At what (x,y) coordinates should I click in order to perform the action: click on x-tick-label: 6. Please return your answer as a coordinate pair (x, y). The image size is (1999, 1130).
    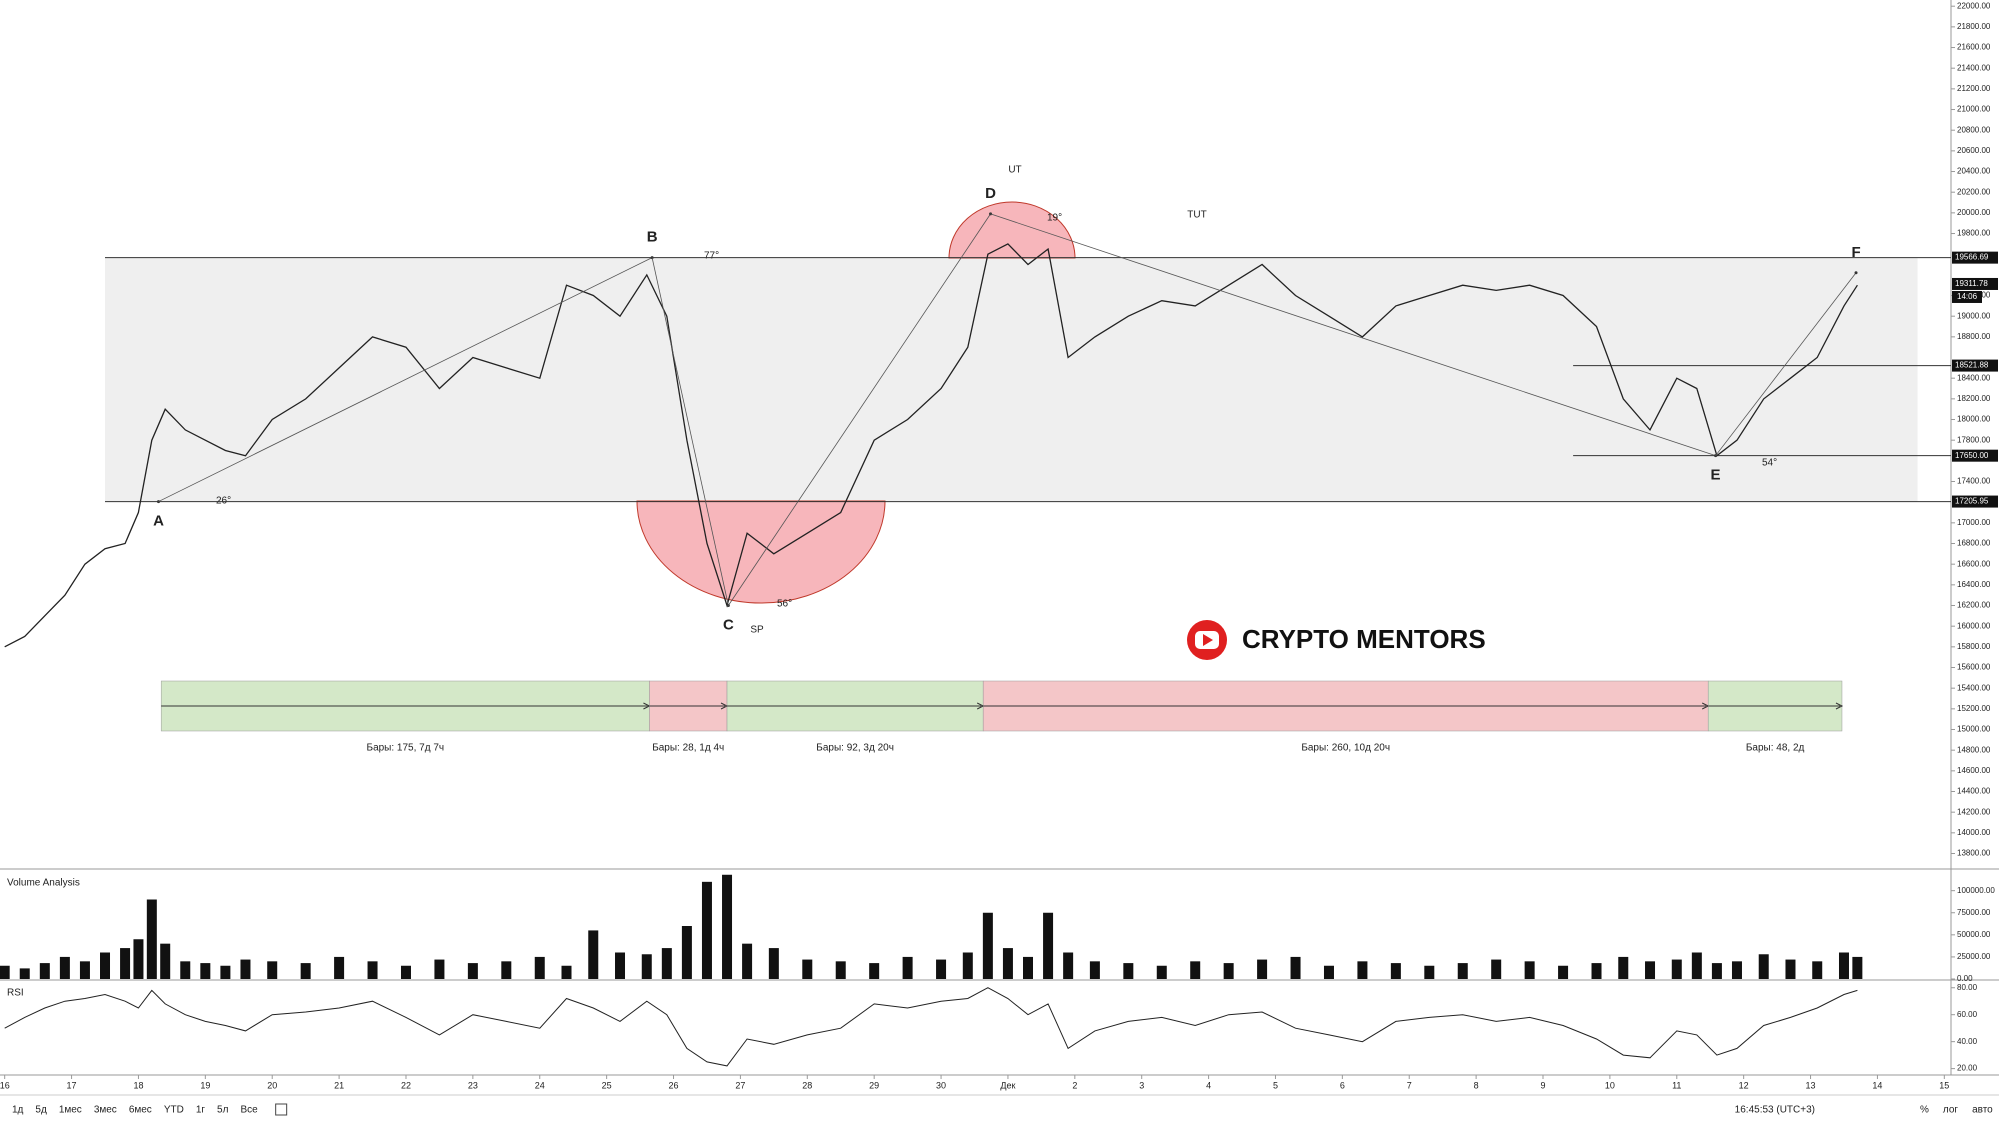
    Looking at the image, I should click on (1342, 1085).